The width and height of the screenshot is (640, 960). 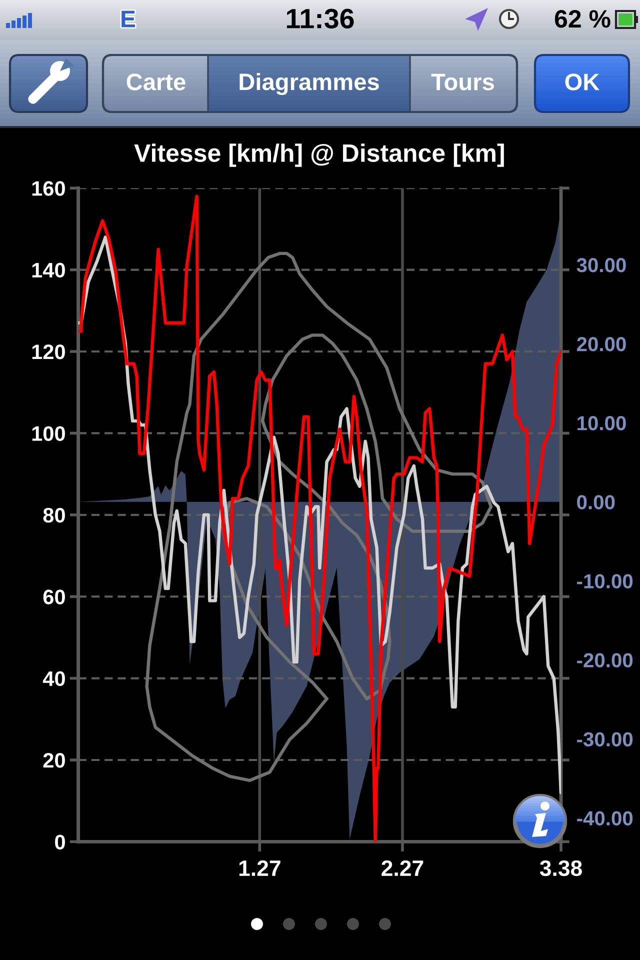 What do you see at coordinates (319, 155) in the screenshot?
I see `chart-title: Vitesse [km/h] @ Distance [km]` at bounding box center [319, 155].